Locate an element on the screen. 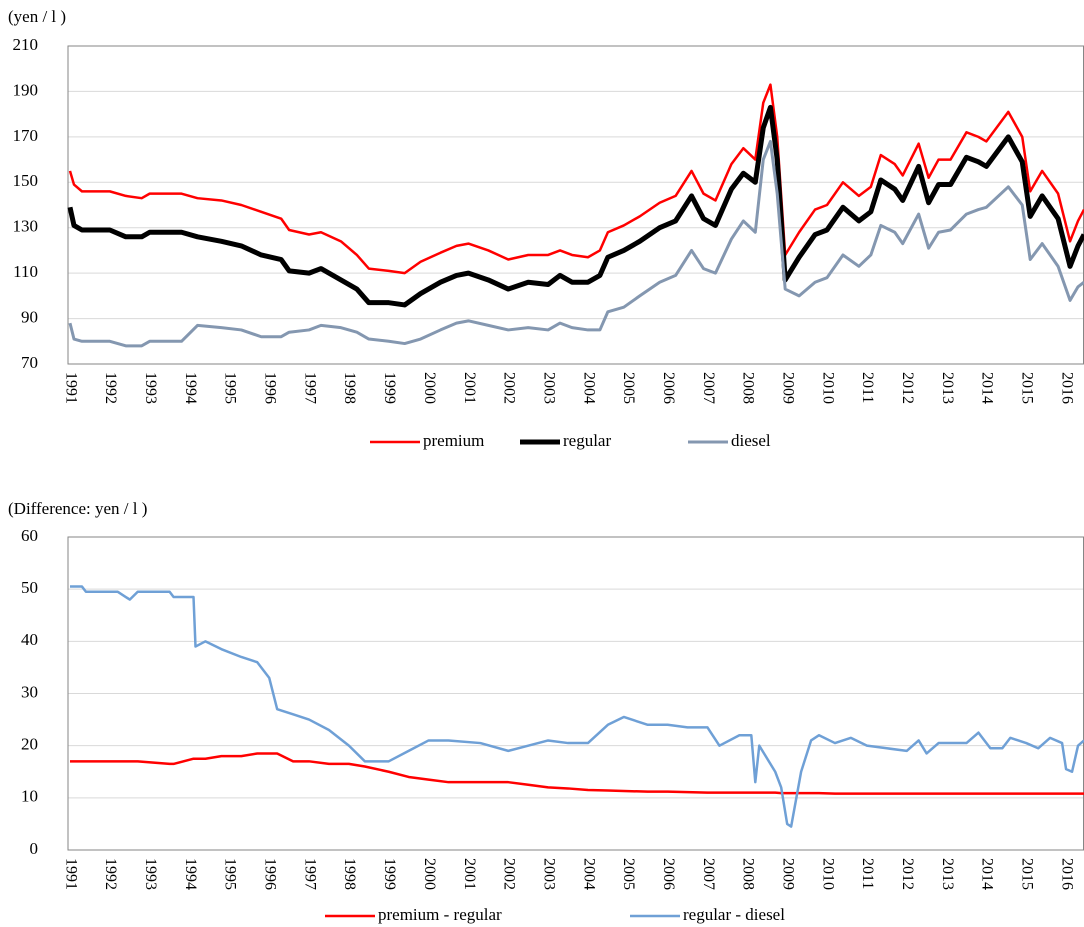 This screenshot has height=927, width=1084. y-tick-label: 10 is located at coordinates (29, 796).